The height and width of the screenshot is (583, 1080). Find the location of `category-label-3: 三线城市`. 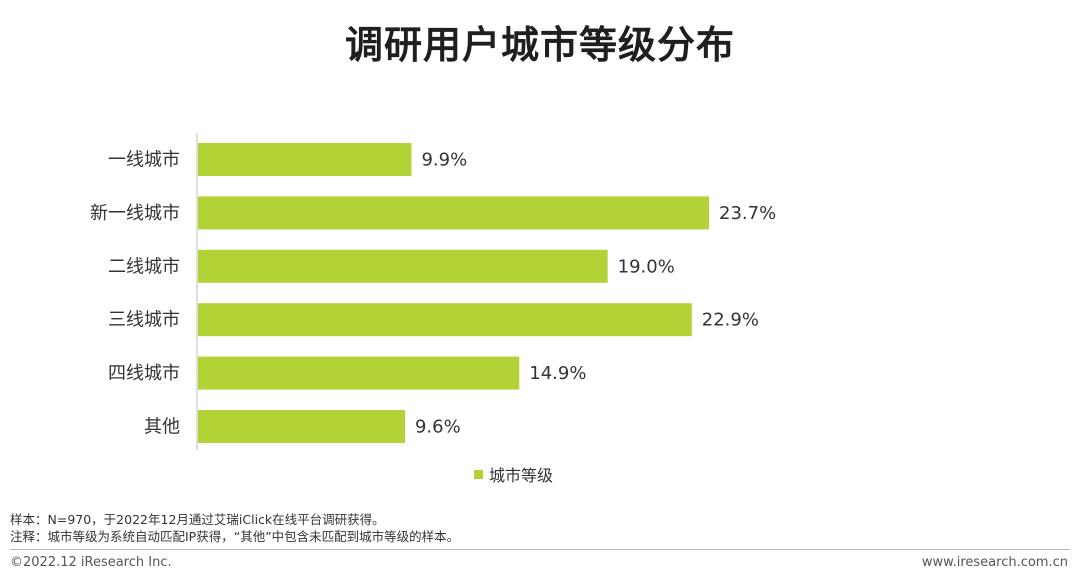

category-label-3: 三线城市 is located at coordinates (144, 320).